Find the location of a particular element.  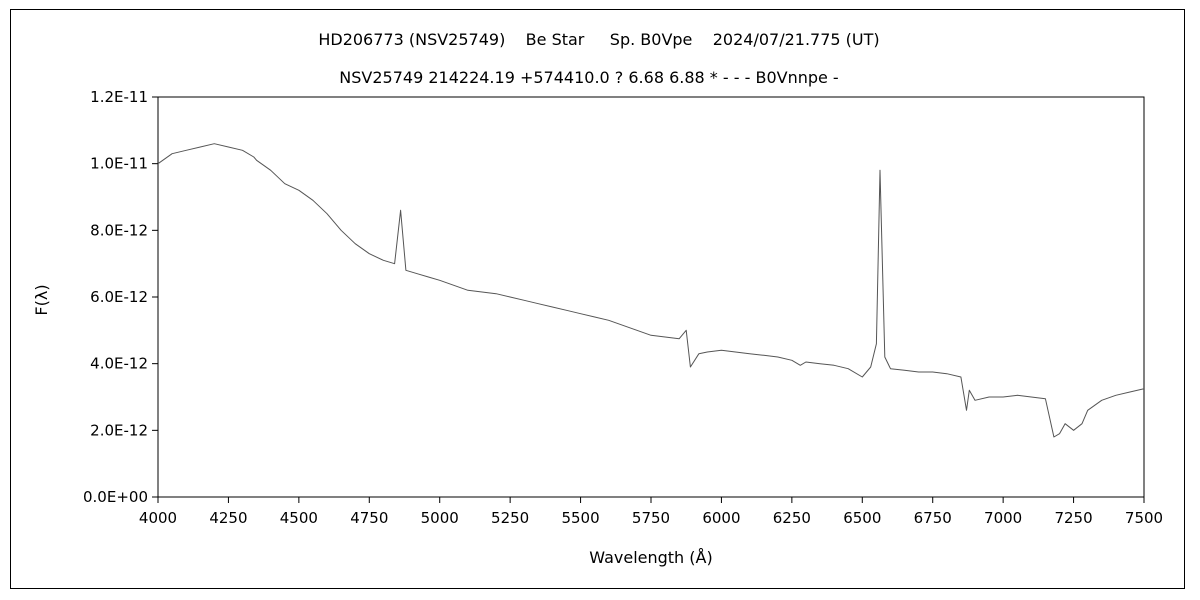

x-tick-label: 6750 is located at coordinates (933, 518).